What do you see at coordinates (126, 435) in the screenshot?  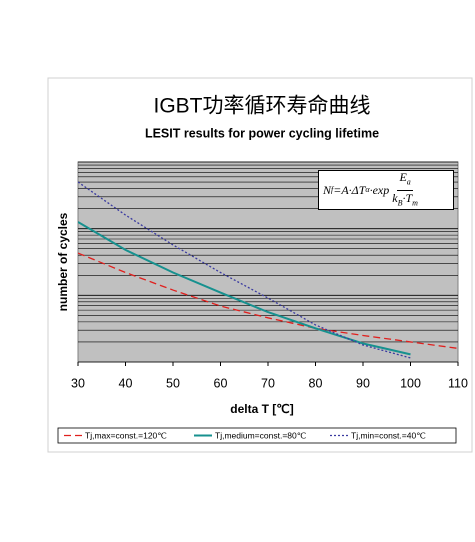 I see `legend-label: Tj,max=const.=120℃` at bounding box center [126, 435].